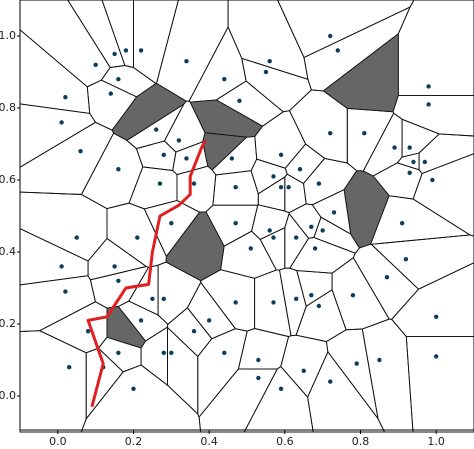  Describe the element at coordinates (8, 323) in the screenshot. I see `y-tick-label: 0.2` at that location.